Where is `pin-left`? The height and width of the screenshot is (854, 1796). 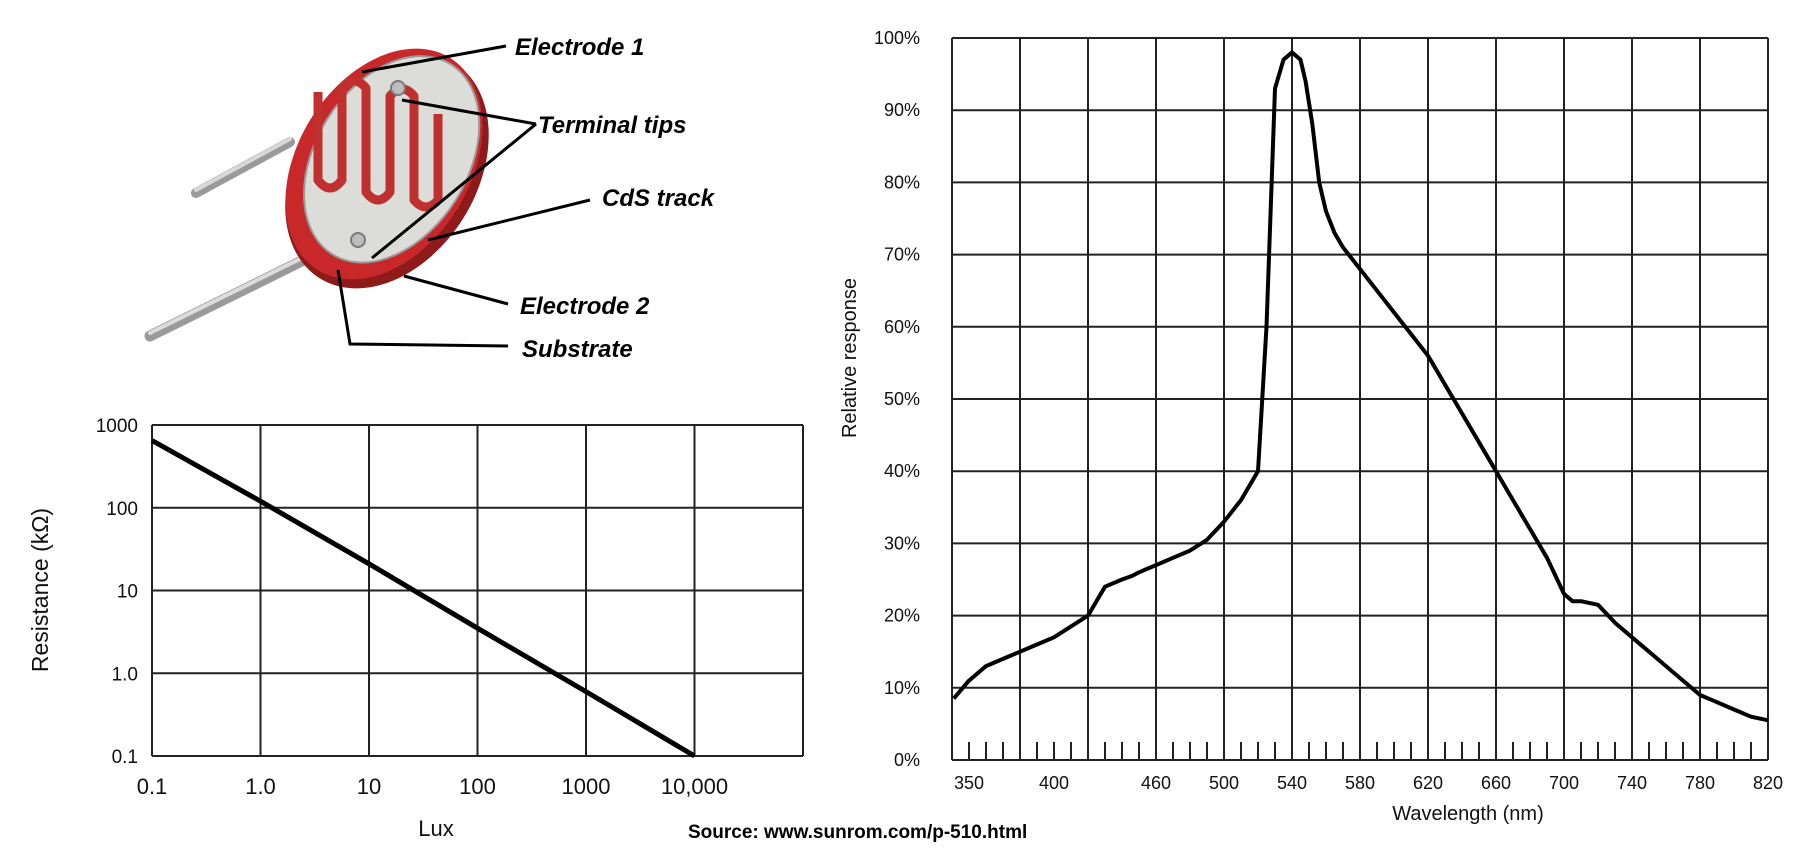
pin-left is located at coordinates (243, 167).